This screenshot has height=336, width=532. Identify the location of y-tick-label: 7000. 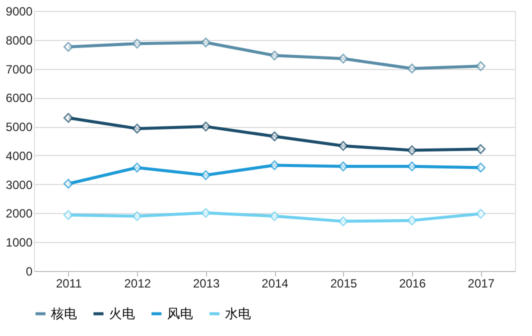
(19, 69).